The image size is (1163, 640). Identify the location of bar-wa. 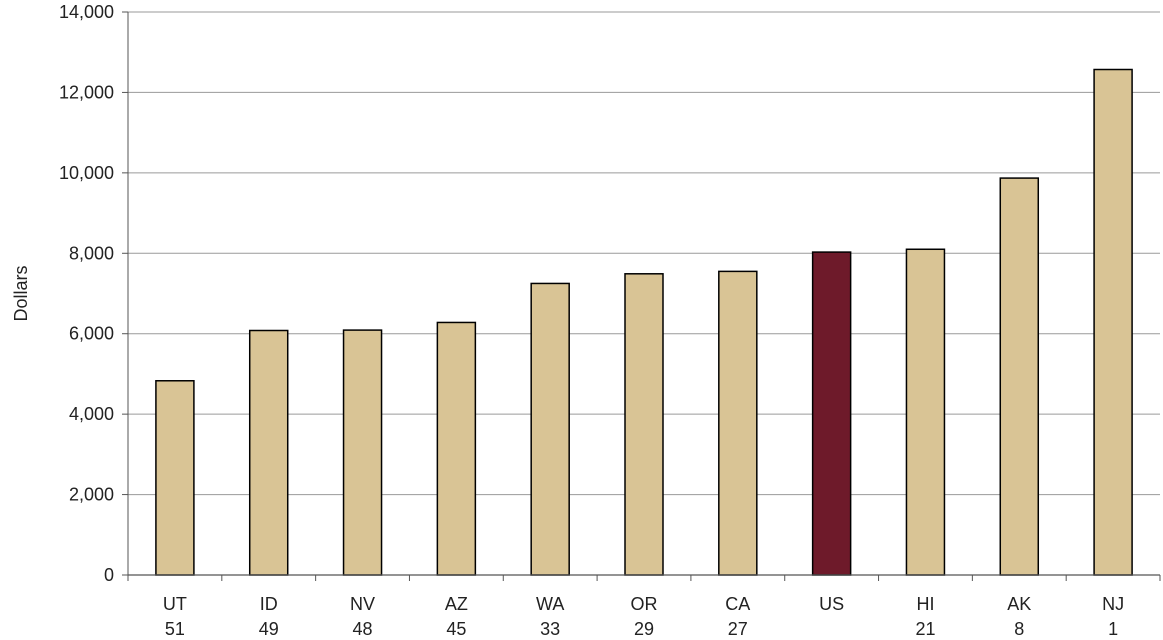
(550, 429).